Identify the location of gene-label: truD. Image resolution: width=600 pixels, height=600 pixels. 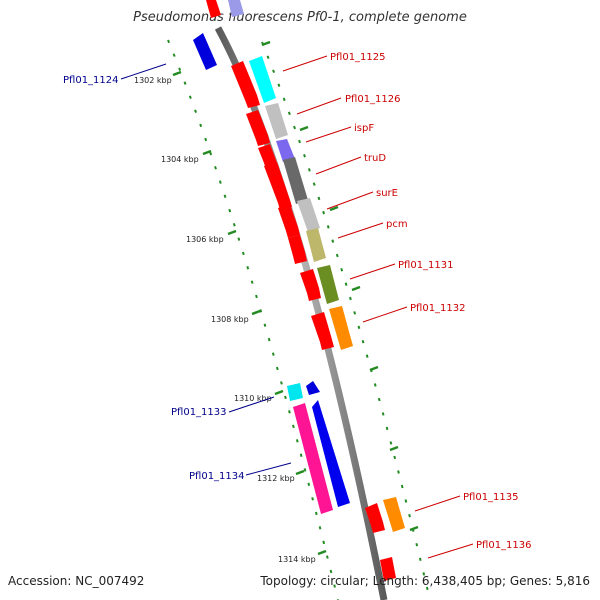
(375, 158).